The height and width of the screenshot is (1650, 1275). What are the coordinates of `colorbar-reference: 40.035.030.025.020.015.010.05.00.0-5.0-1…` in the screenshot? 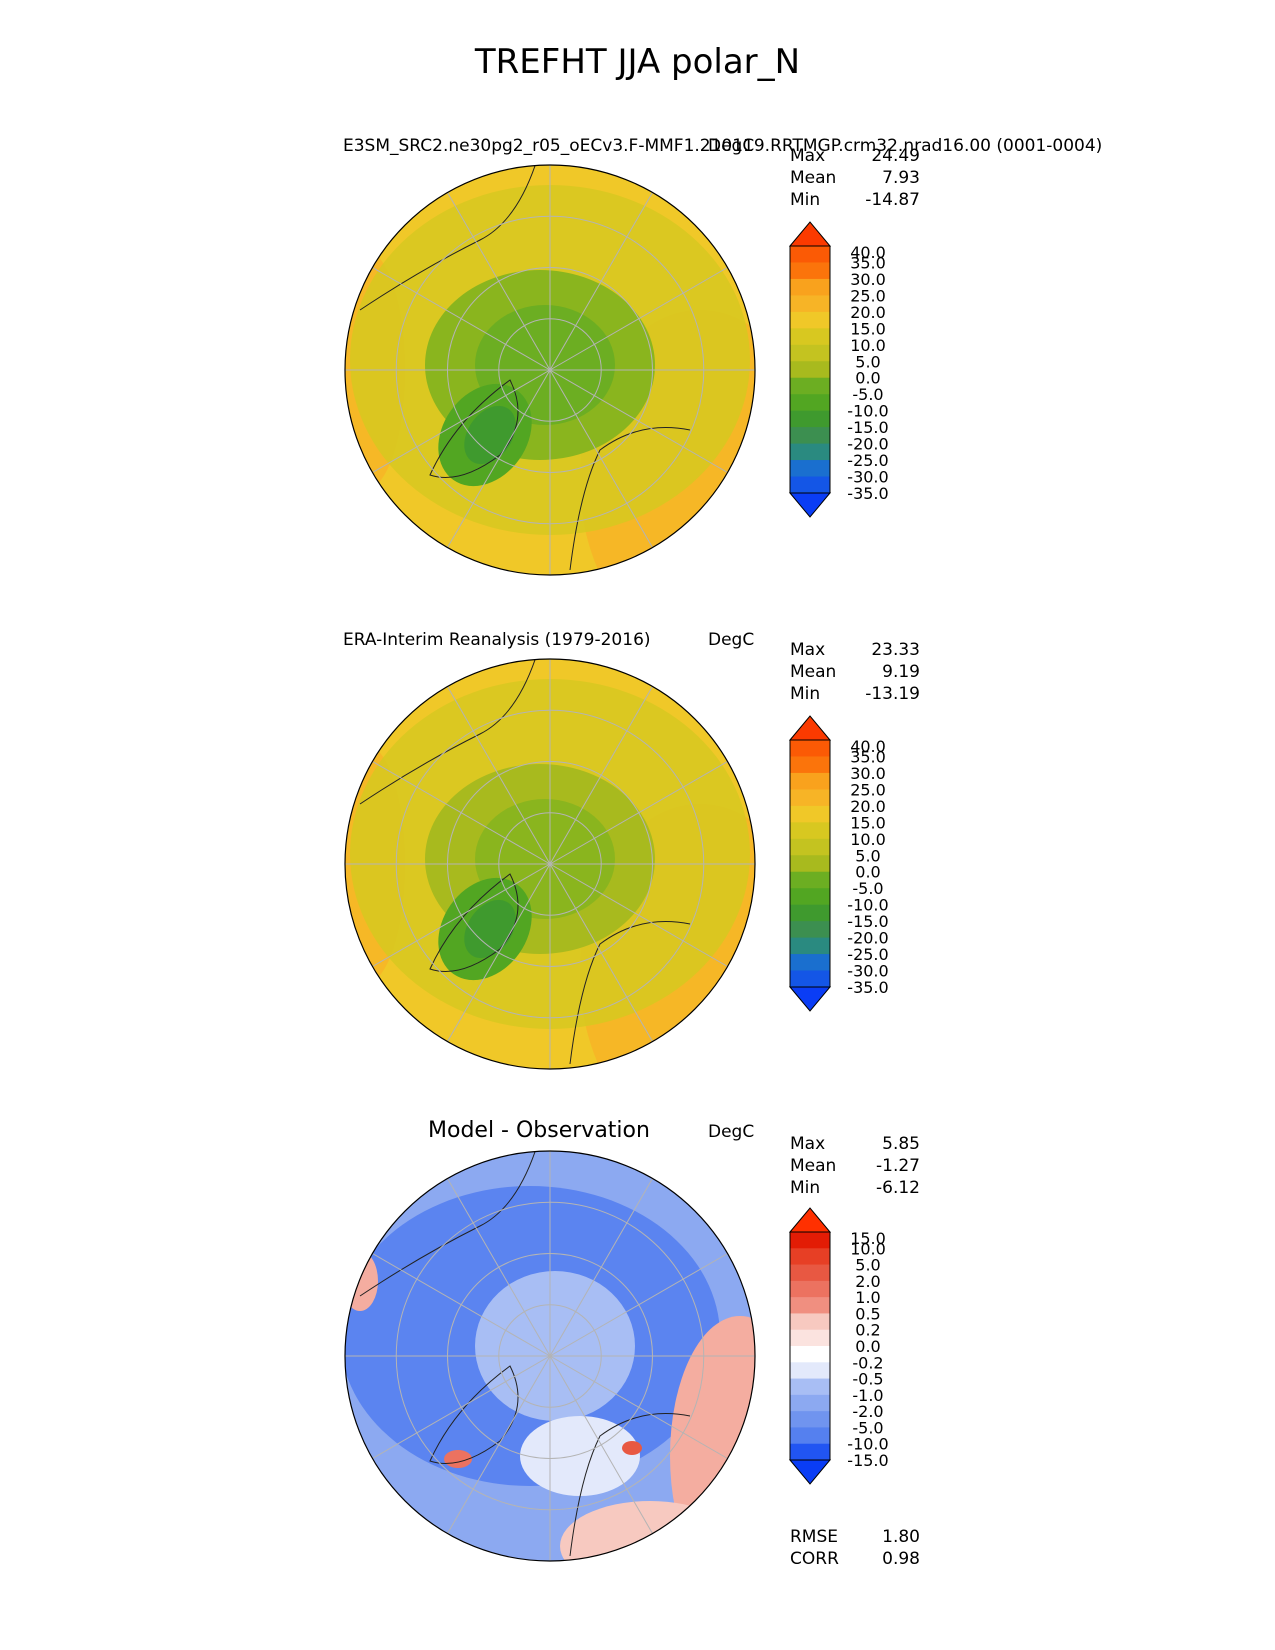 It's located at (838, 863).